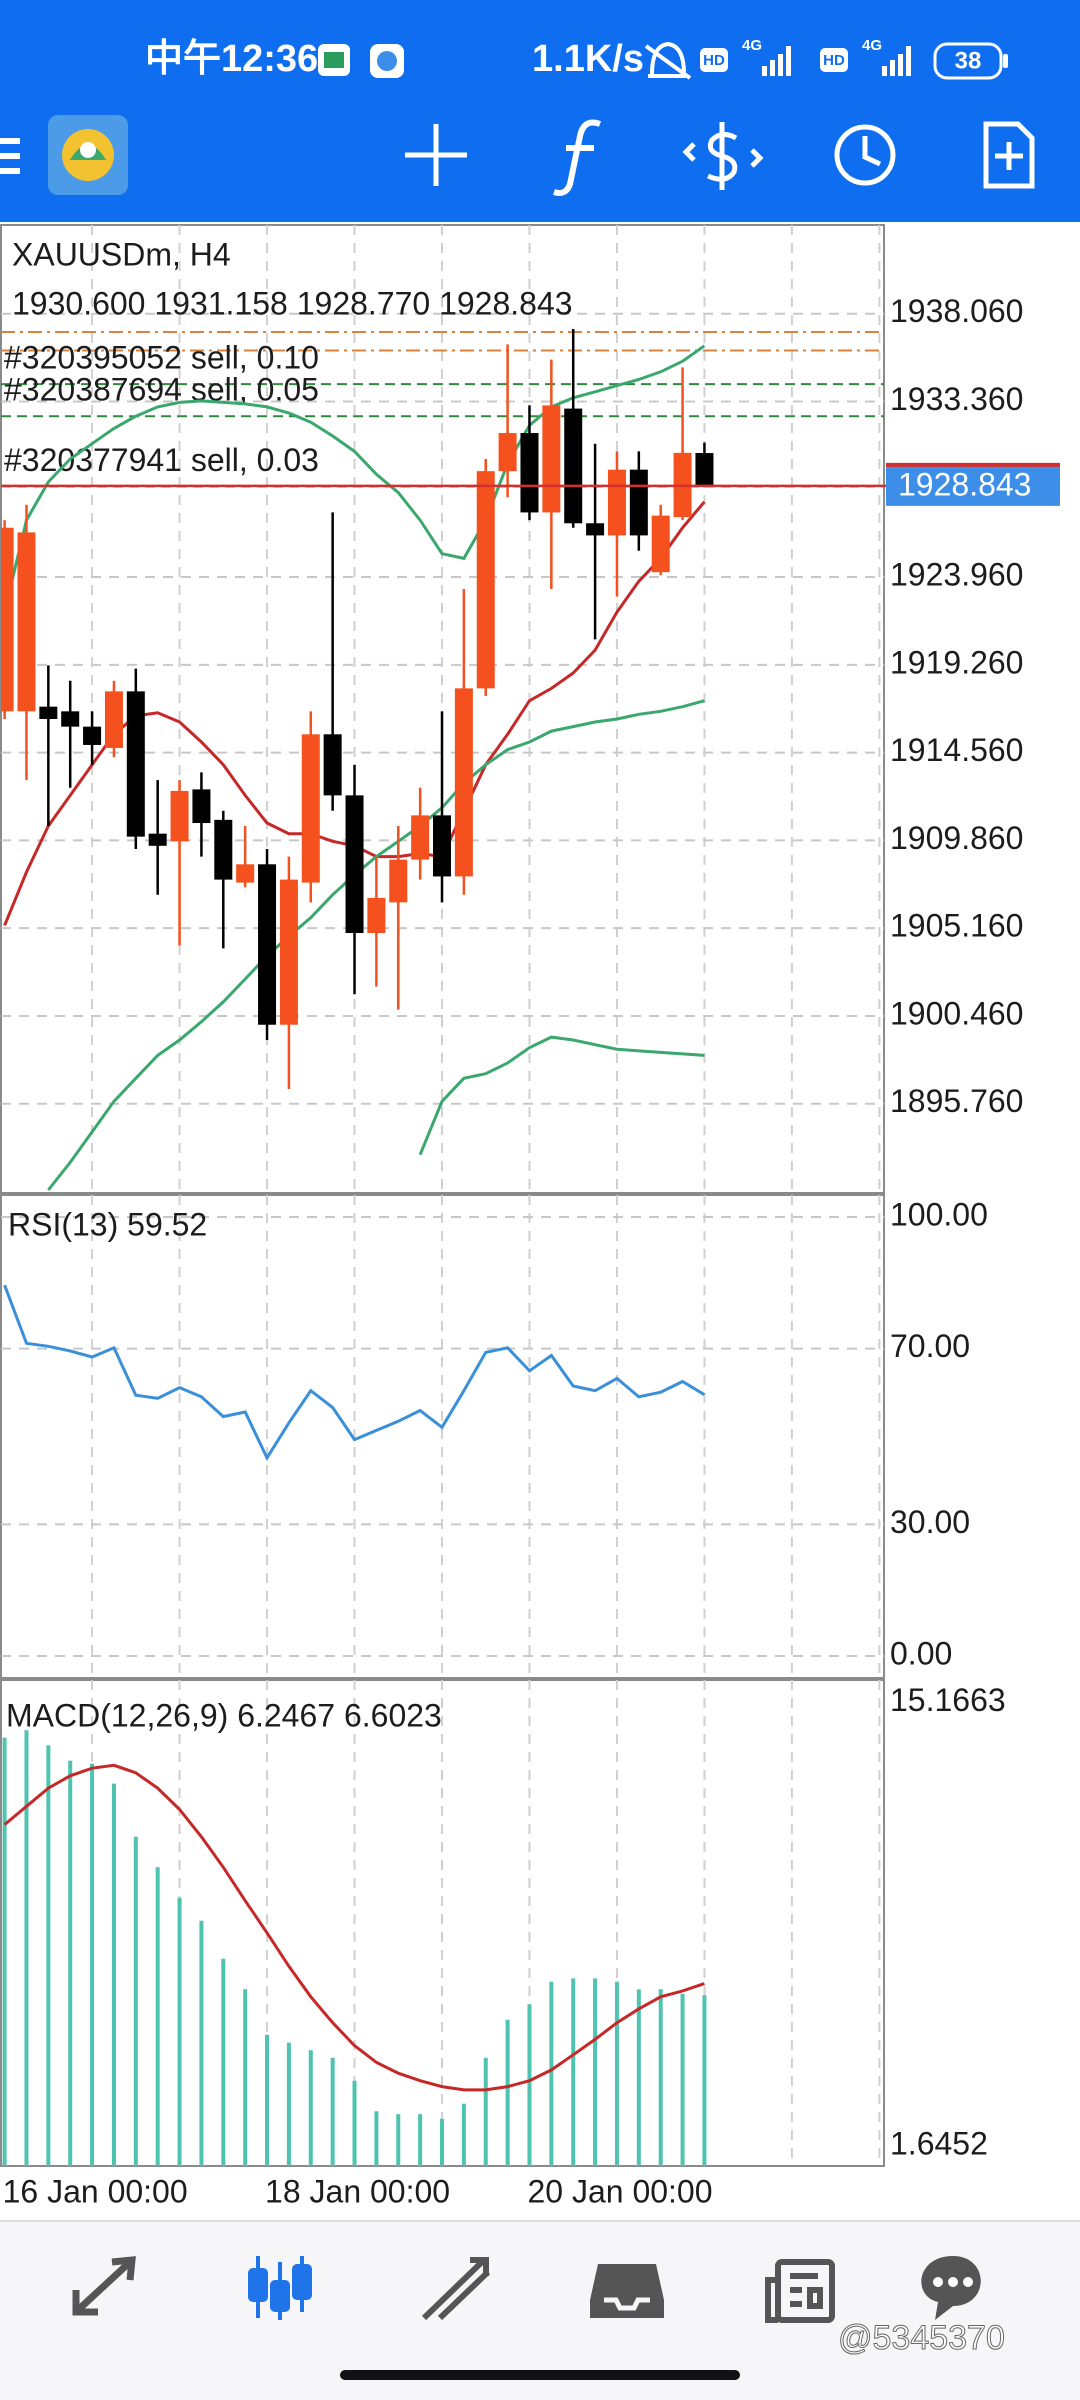  I want to click on indicators-button, so click(577, 157).